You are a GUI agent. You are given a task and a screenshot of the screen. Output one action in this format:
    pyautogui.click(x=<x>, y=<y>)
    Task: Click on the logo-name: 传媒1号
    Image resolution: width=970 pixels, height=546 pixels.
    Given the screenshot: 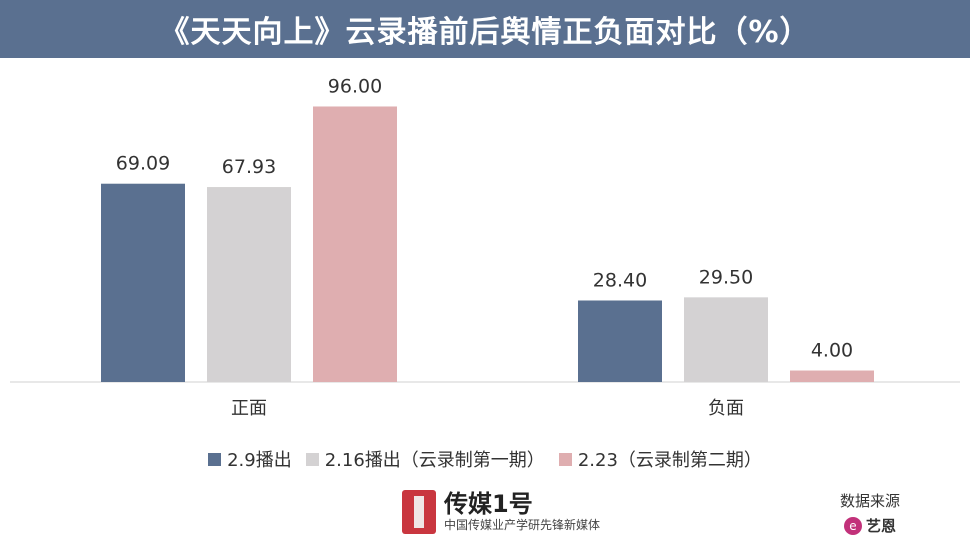 What is the action you would take?
    pyautogui.click(x=488, y=504)
    